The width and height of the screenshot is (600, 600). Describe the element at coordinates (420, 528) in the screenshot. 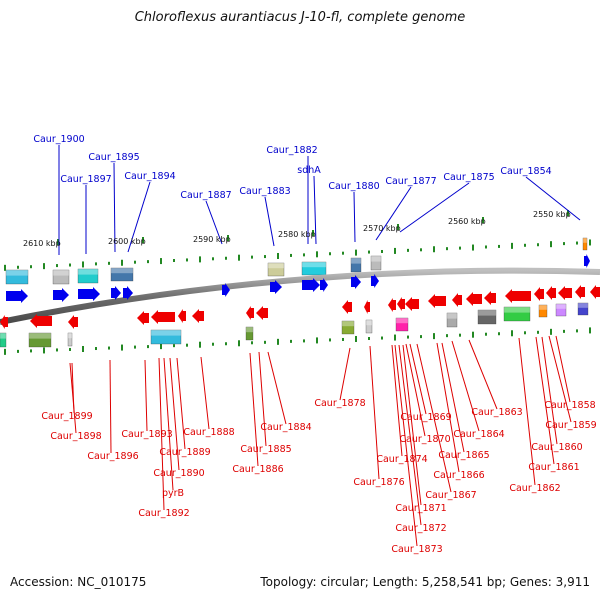

I see `reverse-gene-label: Caur_1872` at that location.